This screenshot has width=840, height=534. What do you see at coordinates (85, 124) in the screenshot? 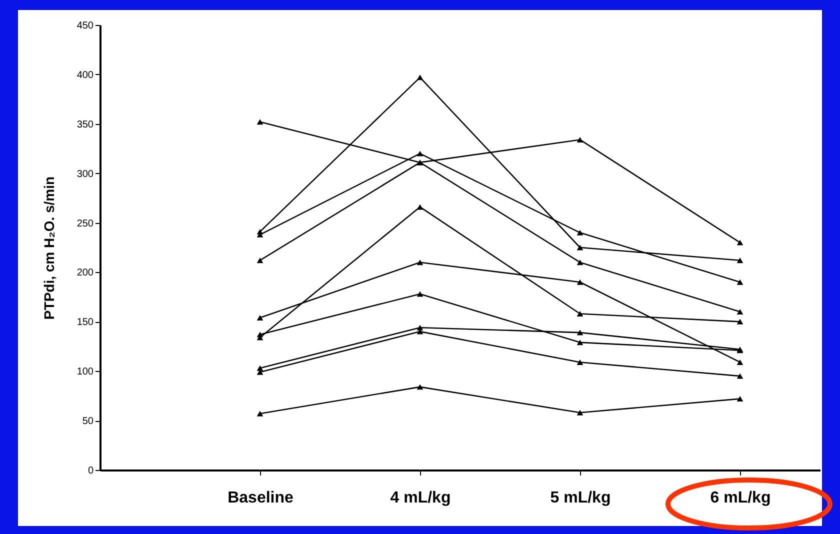
I see `y-tick-label: 350` at bounding box center [85, 124].